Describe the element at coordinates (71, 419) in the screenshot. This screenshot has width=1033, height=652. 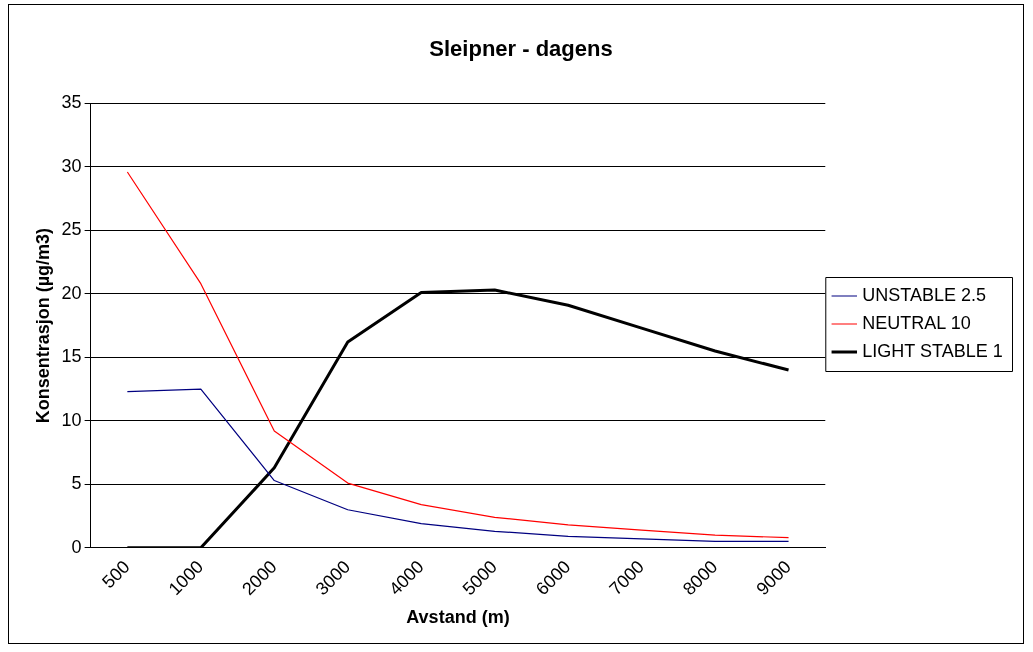
I see `y-tick-label: 10` at that location.